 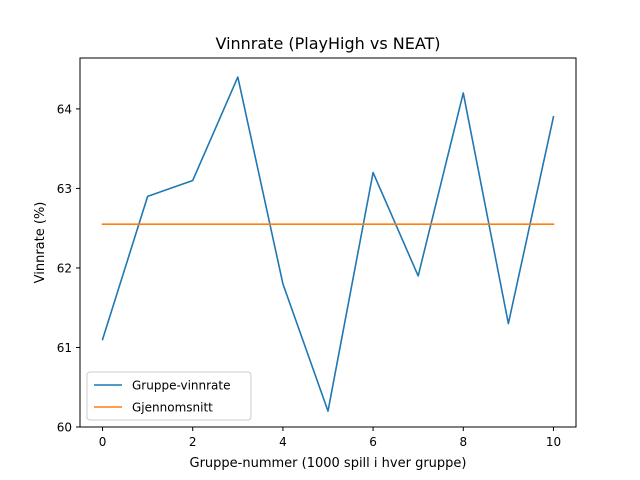 I want to click on y-tick-label-3: 63, so click(x=64, y=189).